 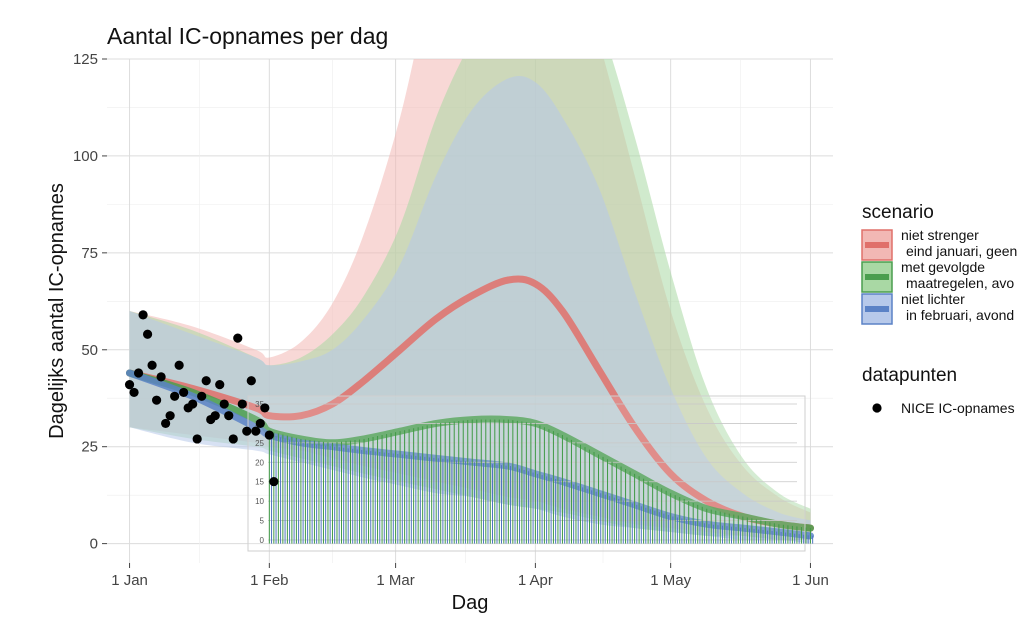 What do you see at coordinates (530, 473) in the screenshot?
I see `inset-chart: 05101520253035` at bounding box center [530, 473].